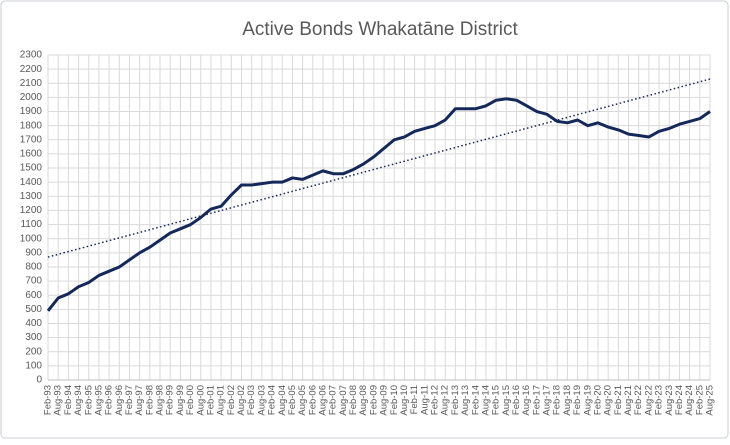 The image size is (730, 445). Describe the element at coordinates (577, 400) in the screenshot. I see `x-tick-label: Feb-19` at that location.